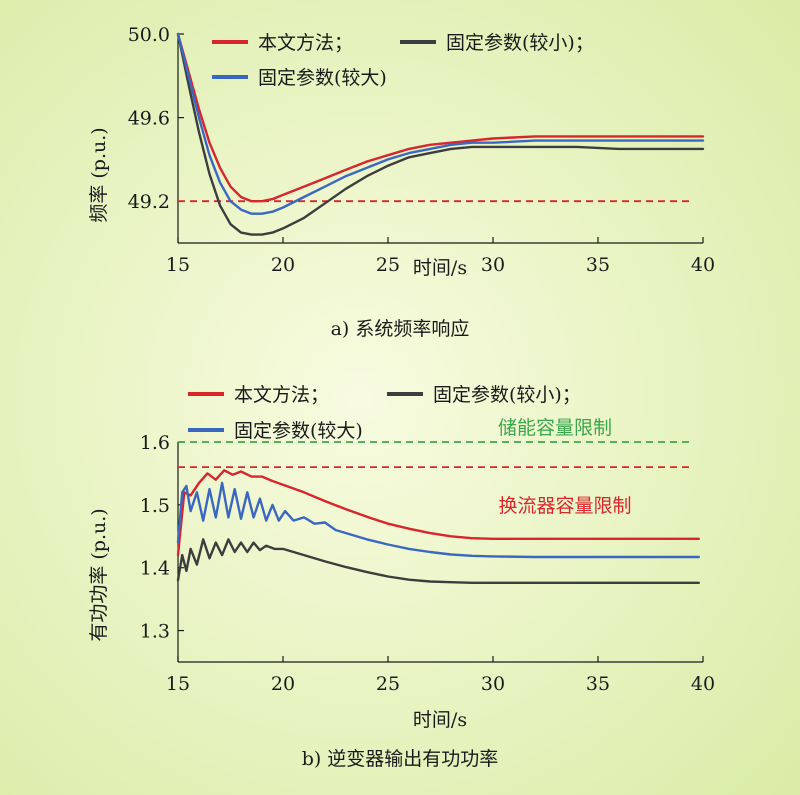  I want to click on reference-line-label: 换流器容量限制, so click(564, 506).